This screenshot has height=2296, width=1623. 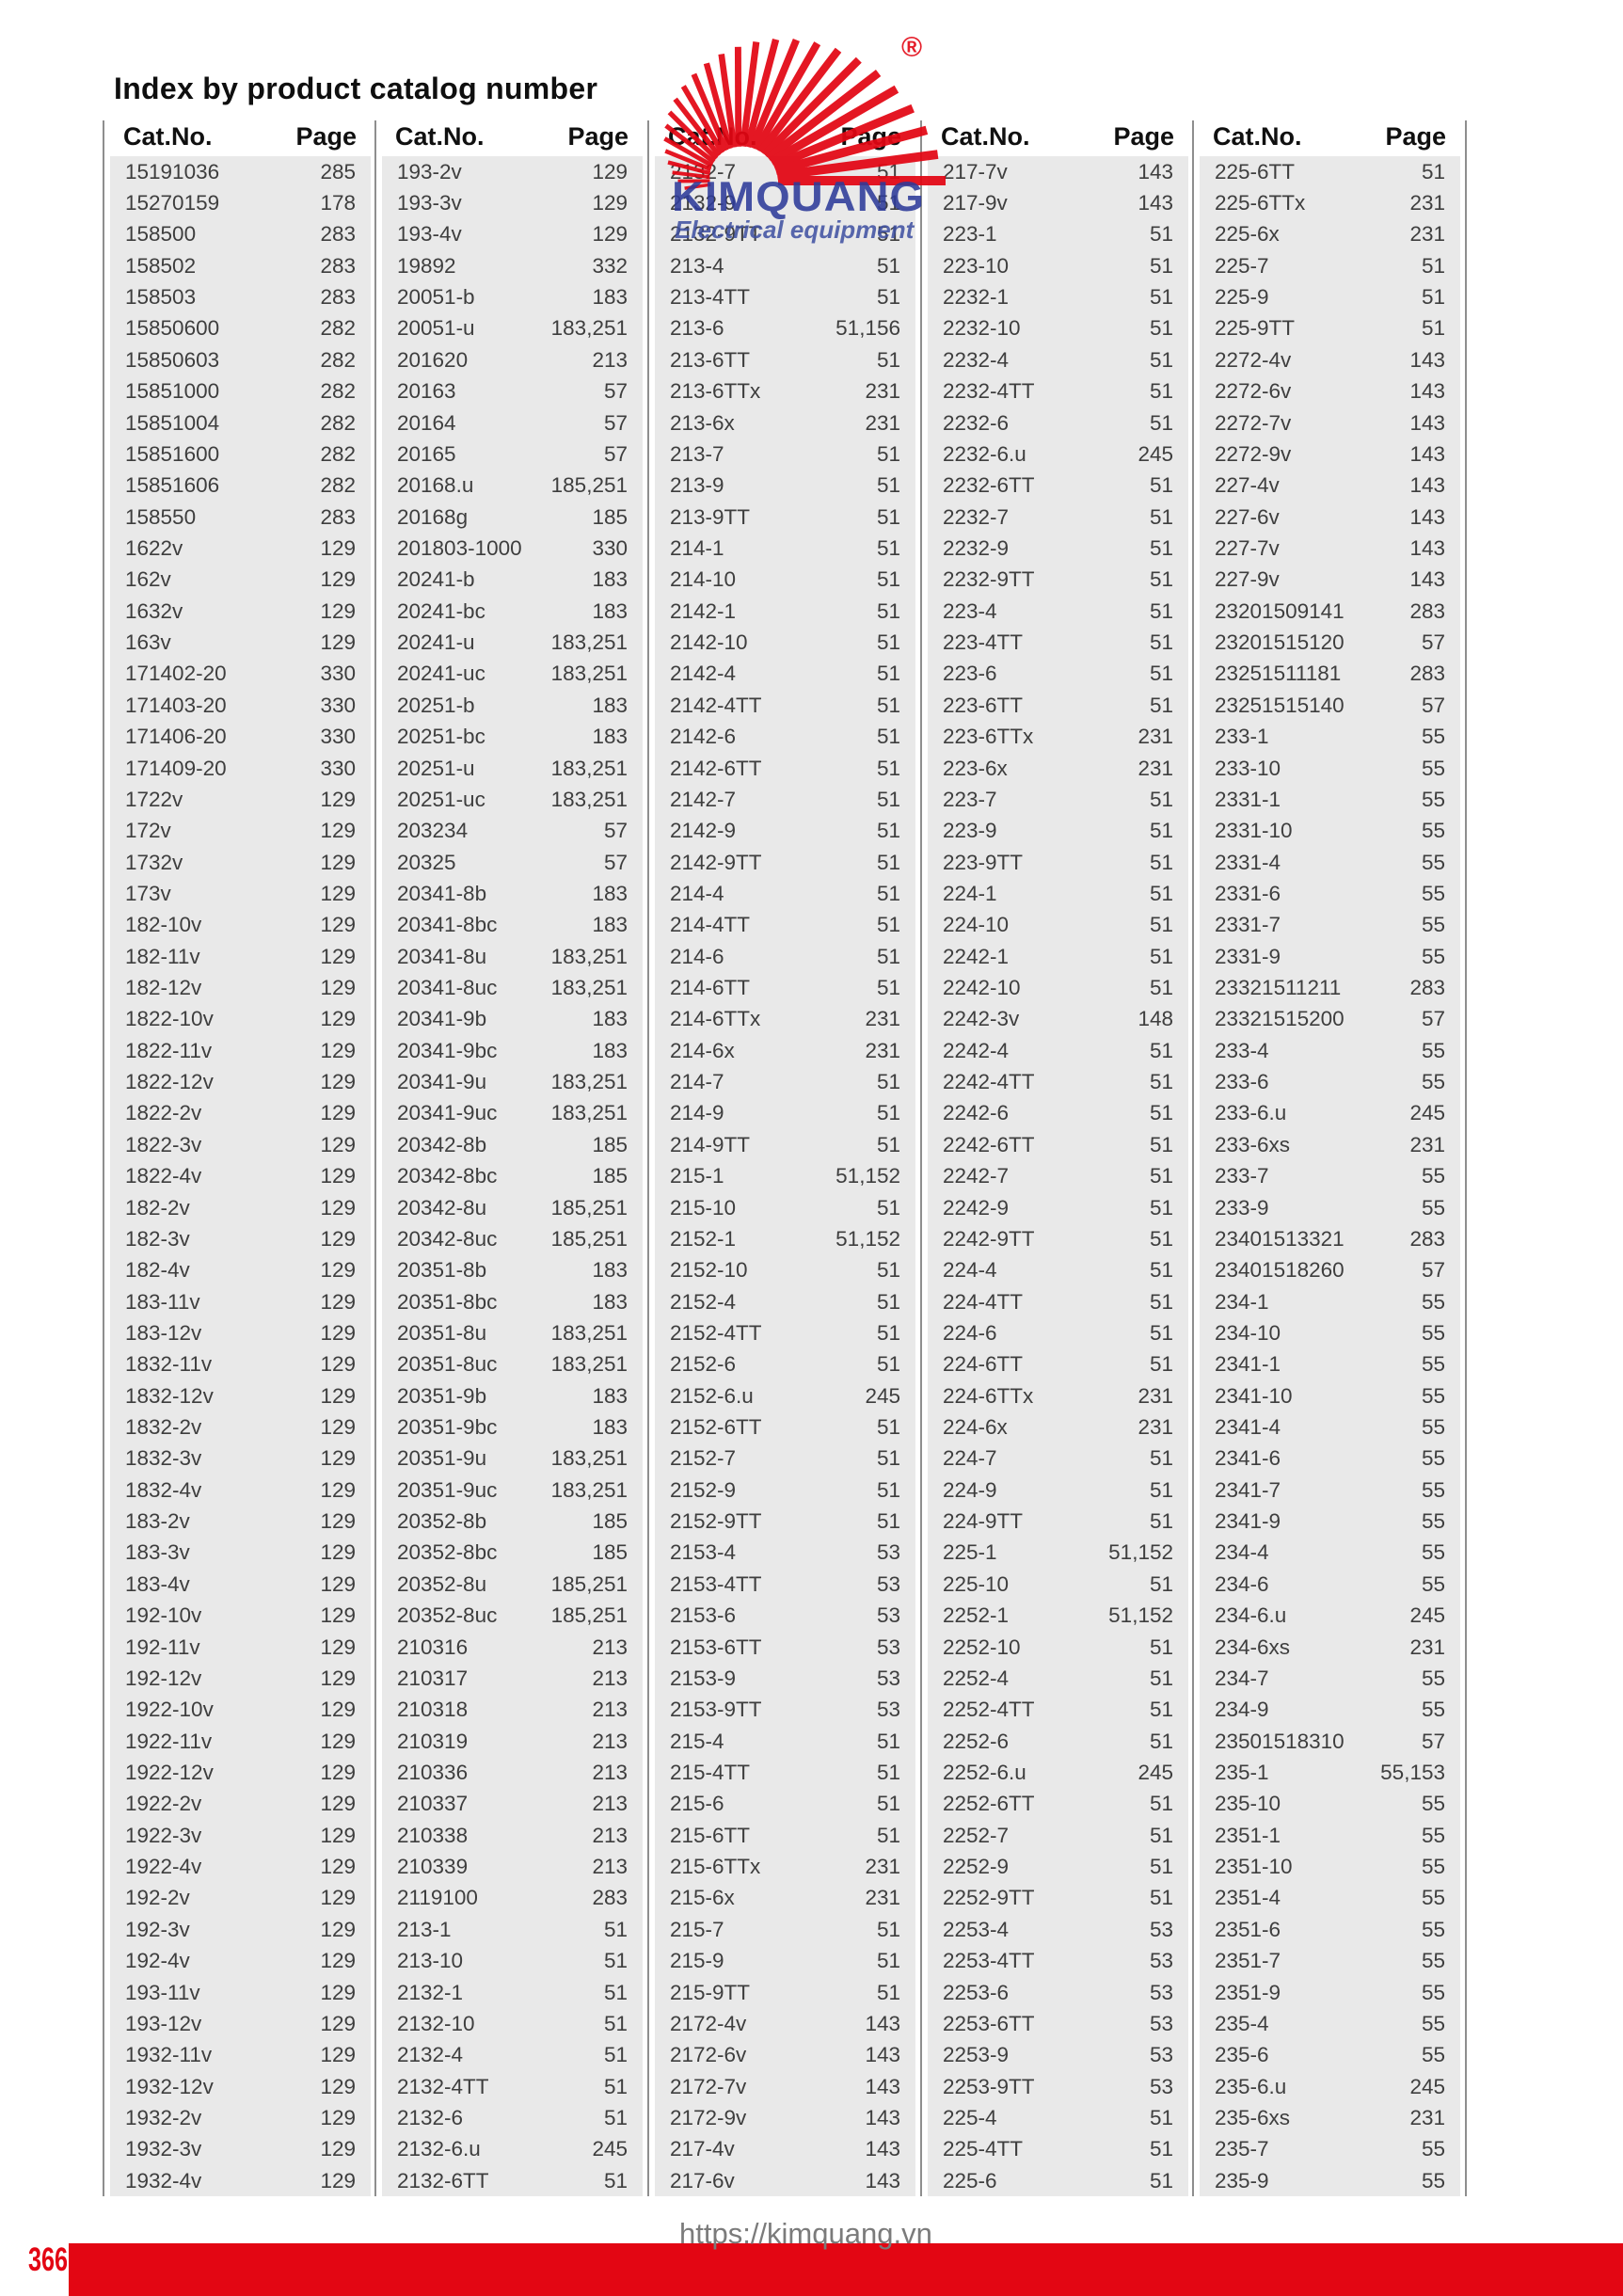 I want to click on table-row: 20341-9u 183,251, so click(x=512, y=1081).